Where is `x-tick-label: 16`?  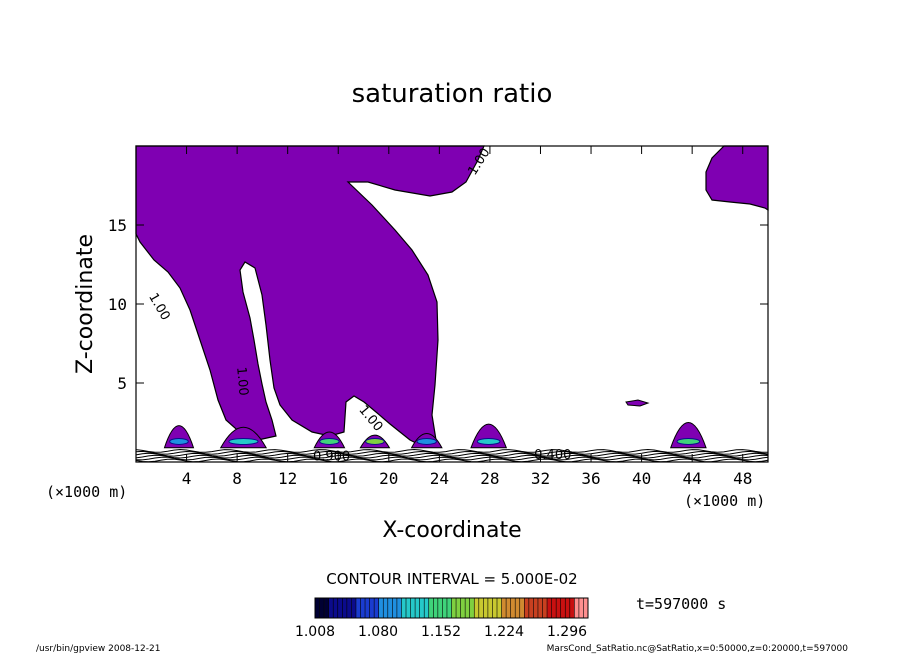 x-tick-label: 16 is located at coordinates (338, 478).